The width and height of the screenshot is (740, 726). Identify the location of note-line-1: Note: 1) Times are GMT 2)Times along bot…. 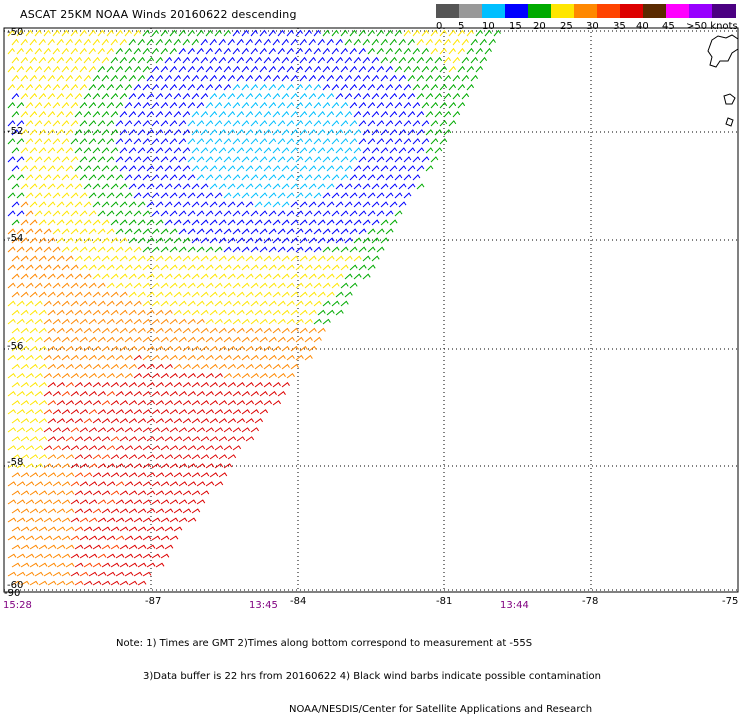
(324, 643).